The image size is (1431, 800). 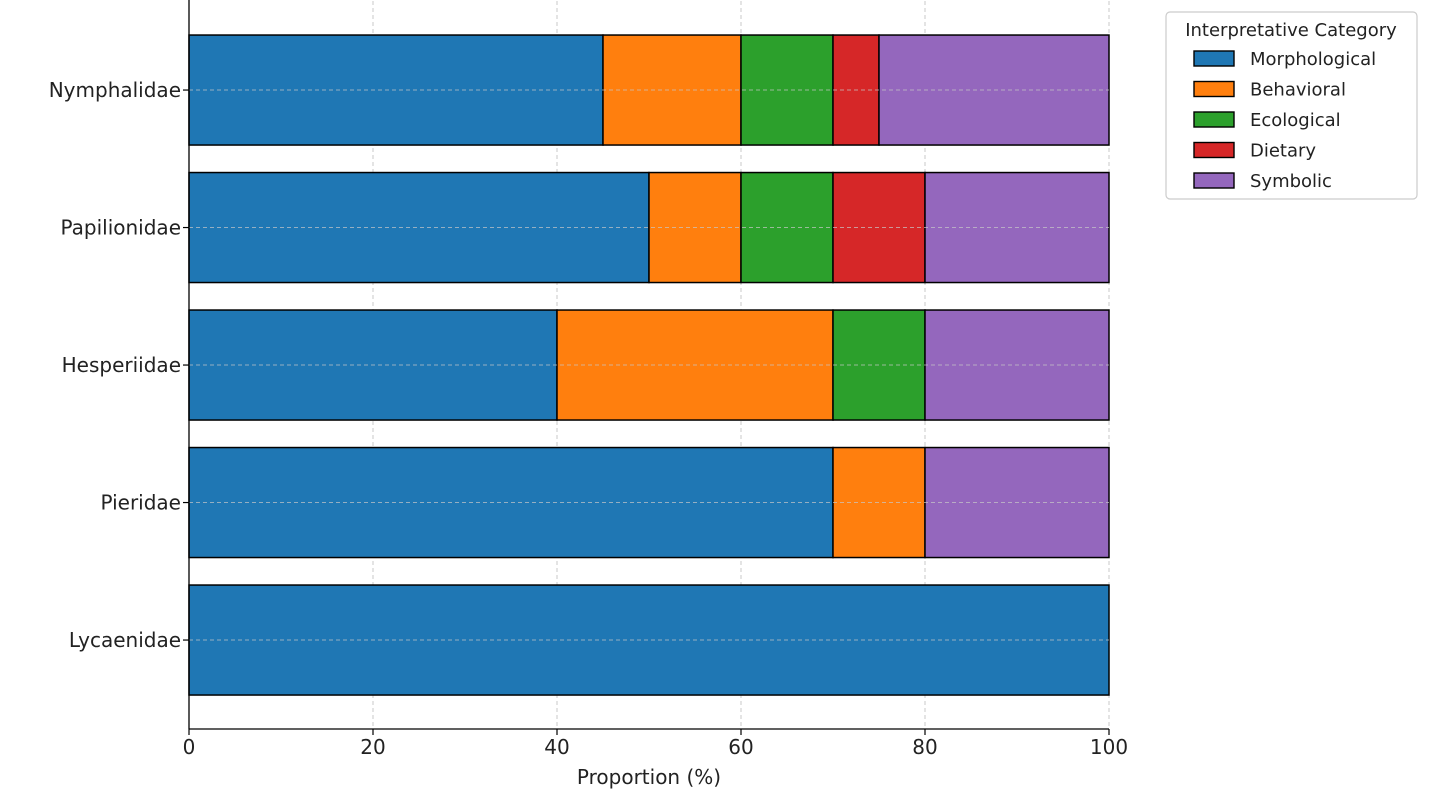 What do you see at coordinates (1283, 151) in the screenshot?
I see `legend-label-dietary: Dietary` at bounding box center [1283, 151].